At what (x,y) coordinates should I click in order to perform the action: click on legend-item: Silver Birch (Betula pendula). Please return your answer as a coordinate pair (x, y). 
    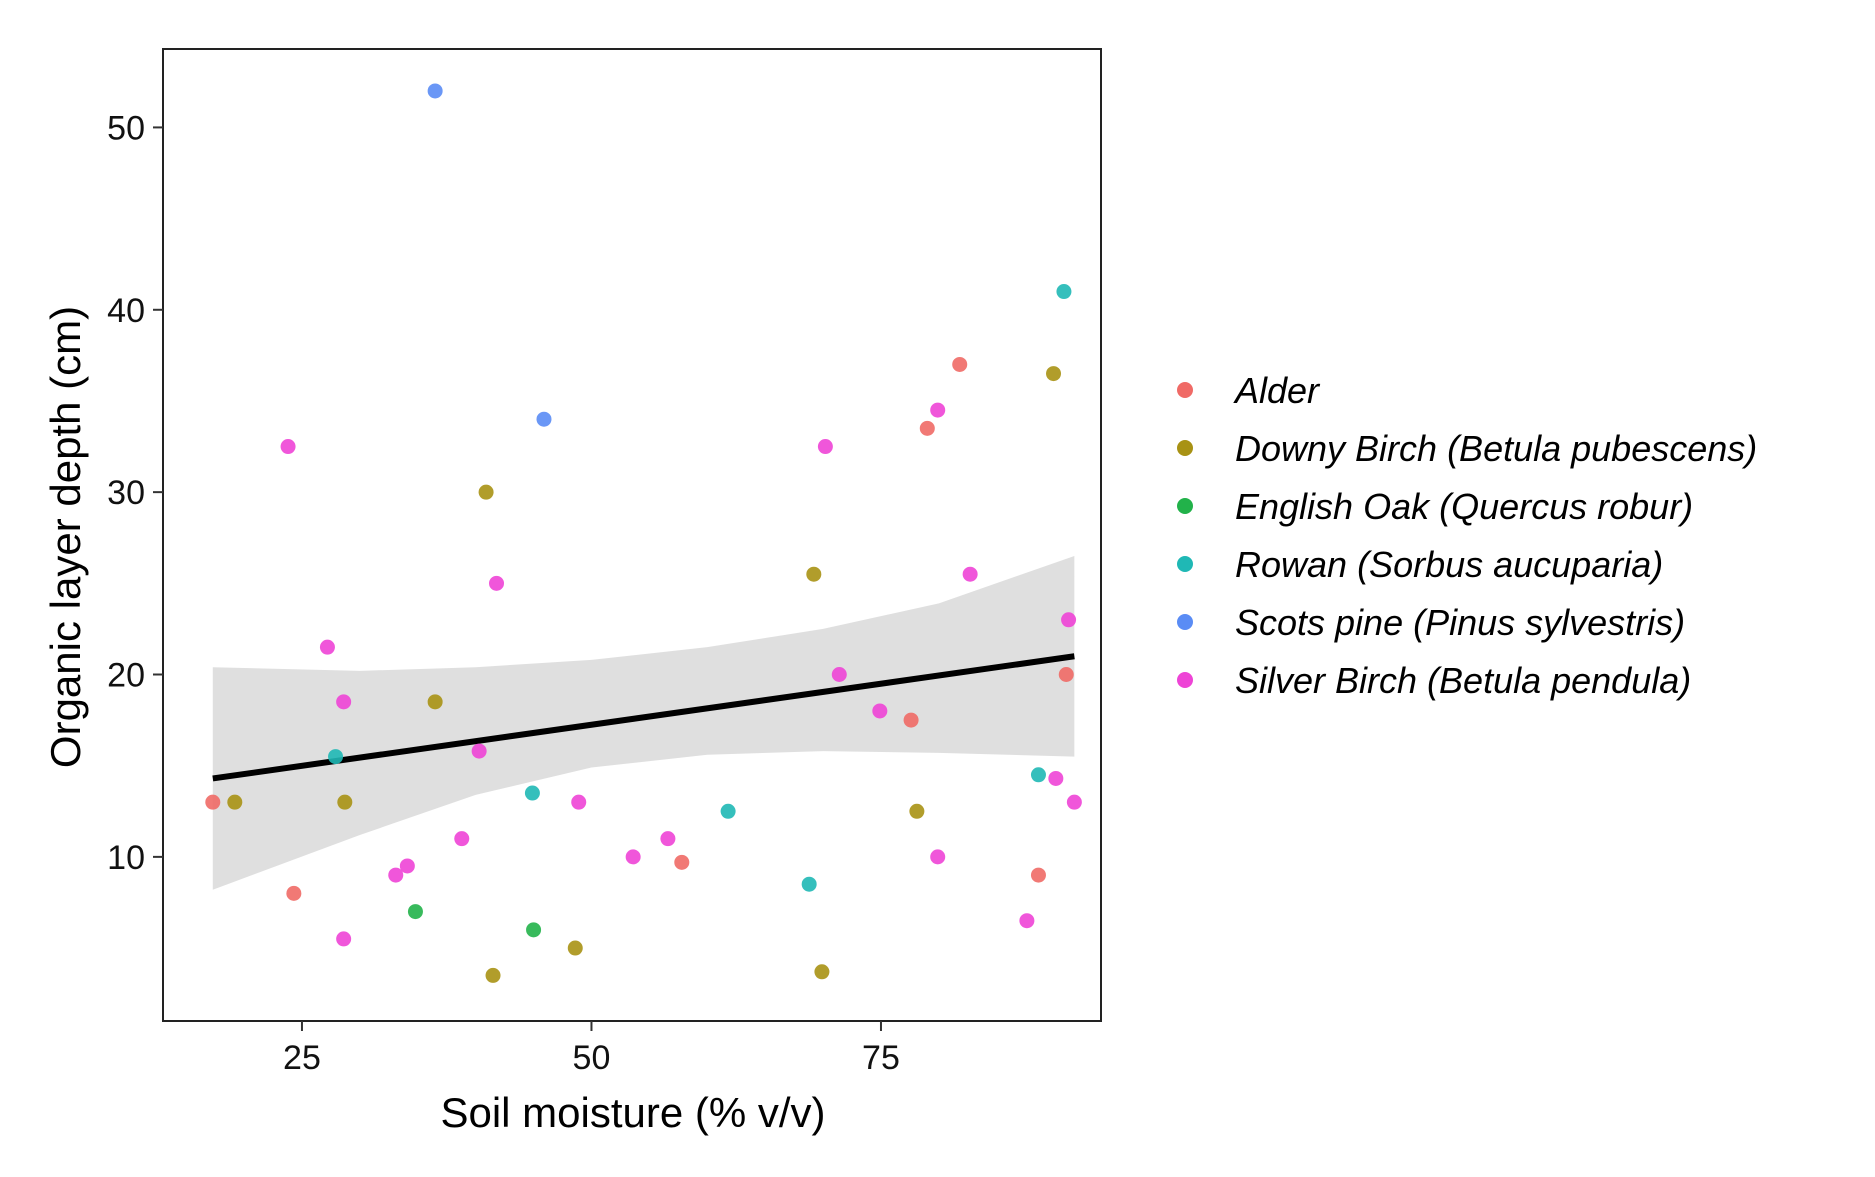
    Looking at the image, I should click on (1434, 680).